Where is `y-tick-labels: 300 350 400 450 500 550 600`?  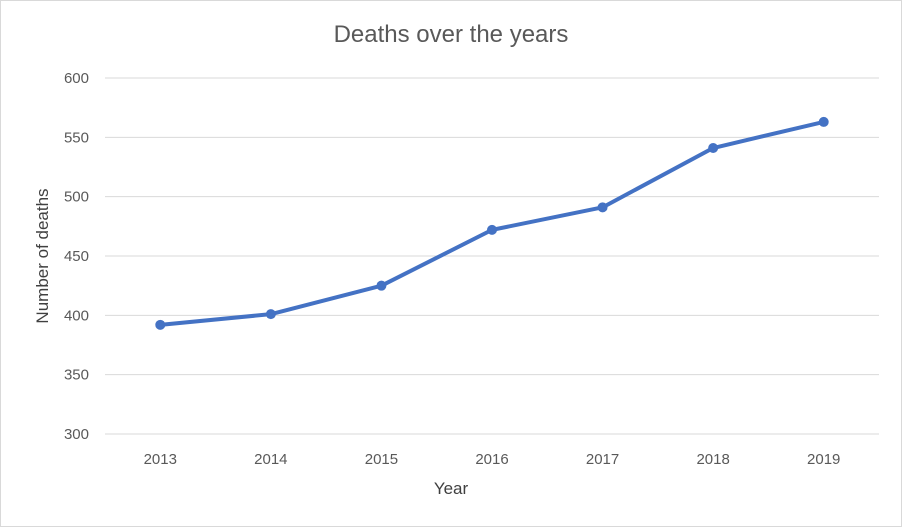
y-tick-labels: 300 350 400 450 500 550 600 is located at coordinates (76, 256).